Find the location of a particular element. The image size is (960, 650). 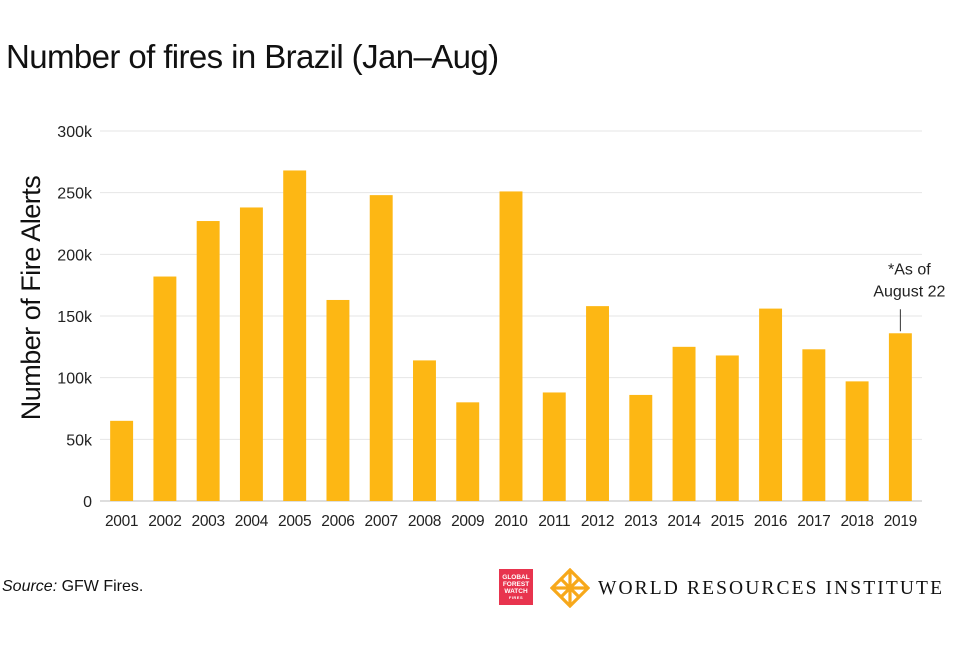

gfw-fires-logo: GLOBAL FOREST WATCH FIRES is located at coordinates (516, 587).